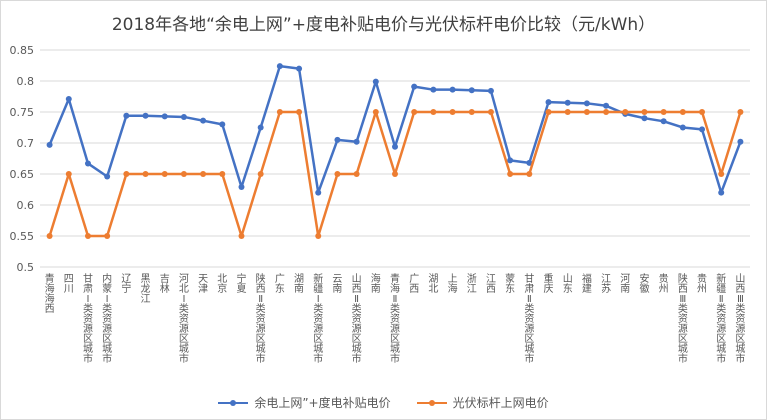  I want to click on x-tick-label: 江西, so click(491, 284).